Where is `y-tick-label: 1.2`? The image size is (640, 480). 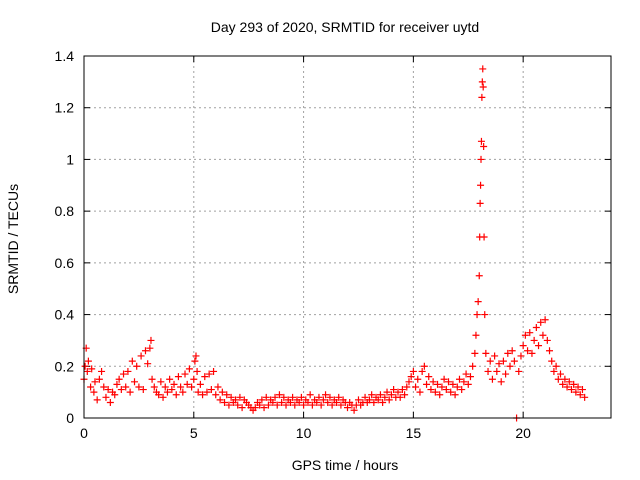
y-tick-label: 1.2 is located at coordinates (65, 108).